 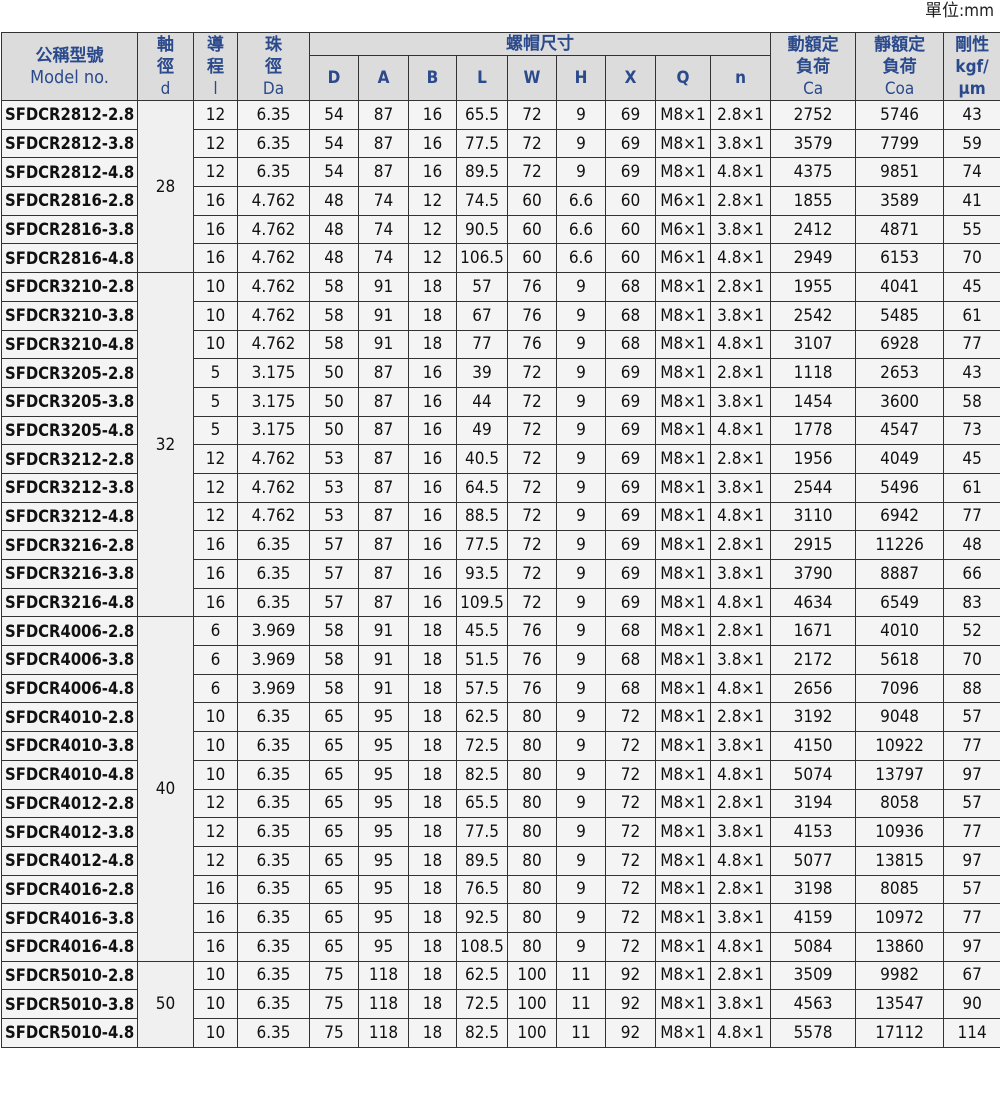 I want to click on cell: 51.5, so click(x=482, y=660).